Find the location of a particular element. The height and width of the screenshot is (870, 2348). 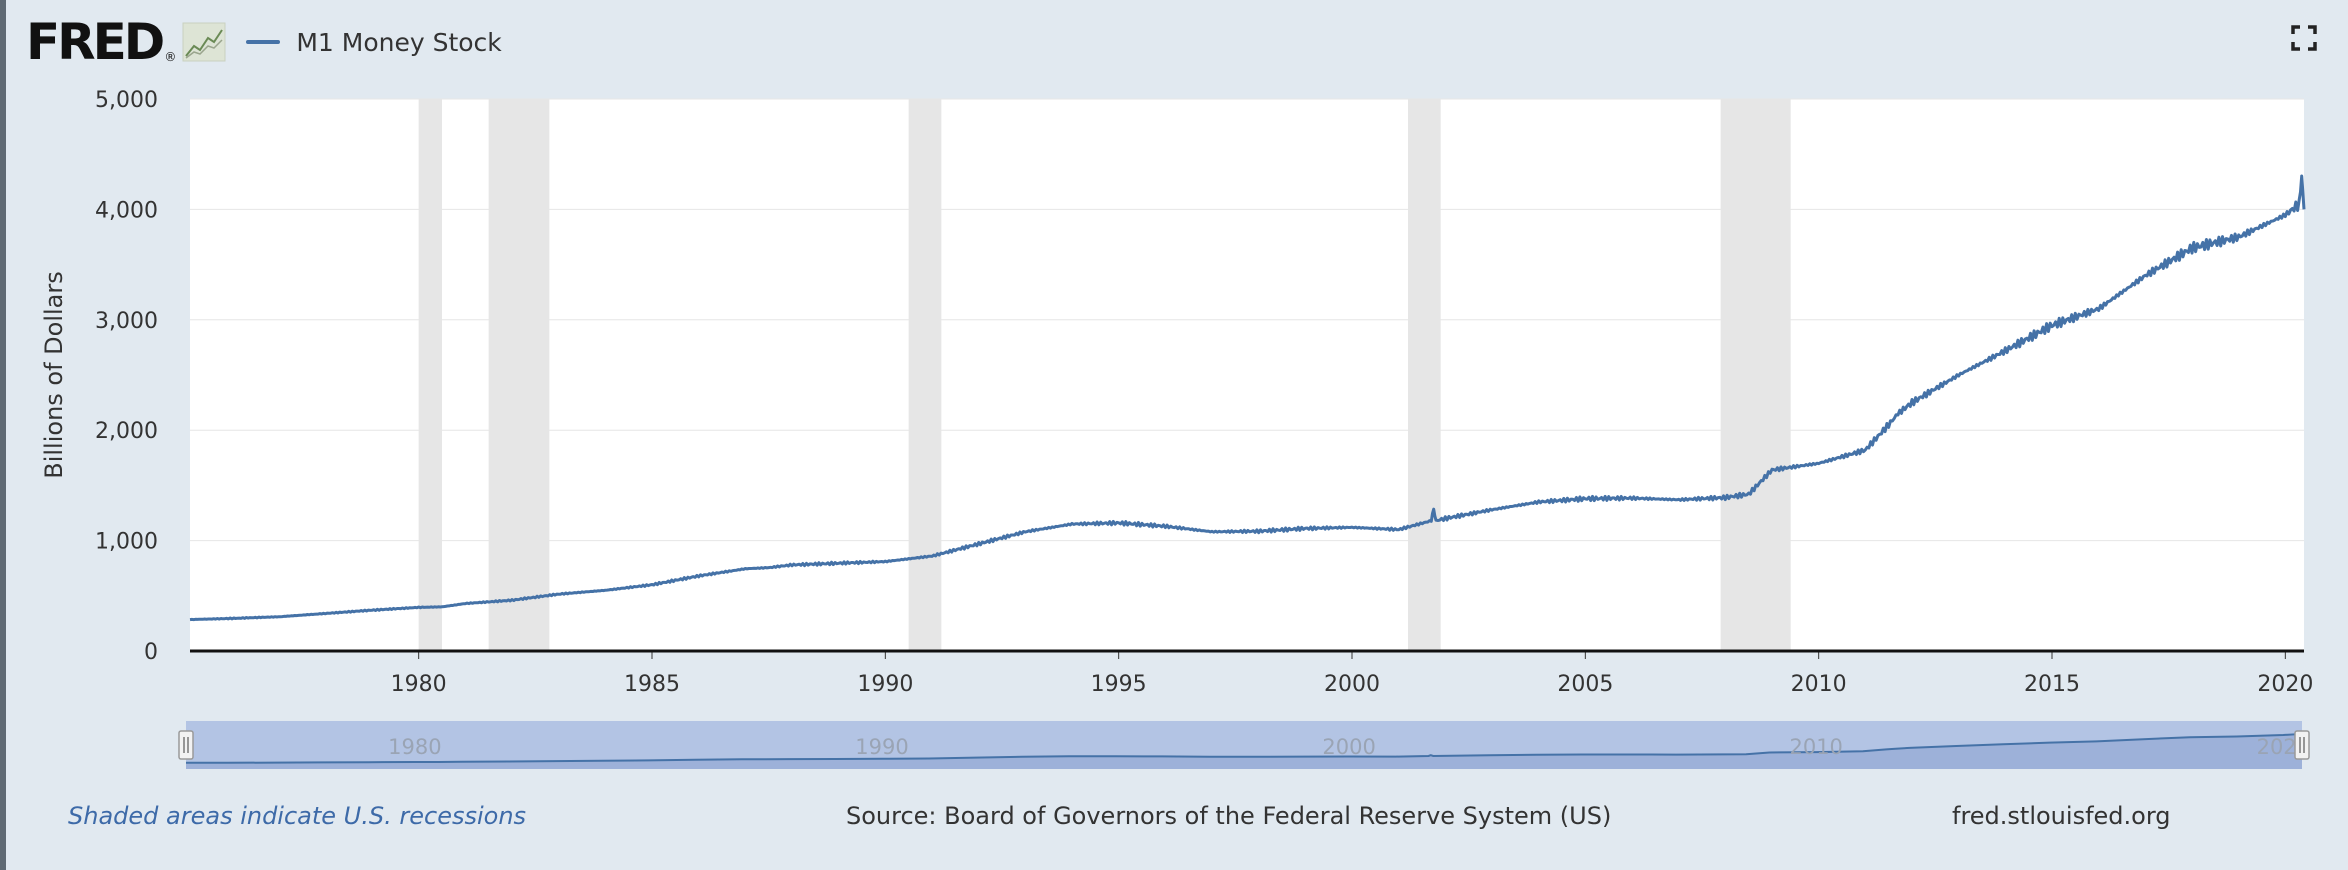

site-link: fred.stlouisfed.org is located at coordinates (2061, 816).